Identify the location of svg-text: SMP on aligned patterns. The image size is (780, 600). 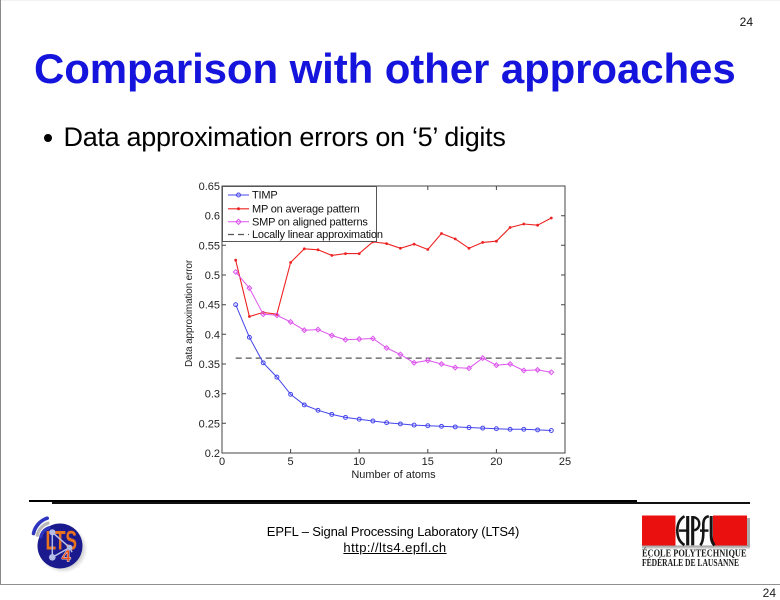
(310, 222).